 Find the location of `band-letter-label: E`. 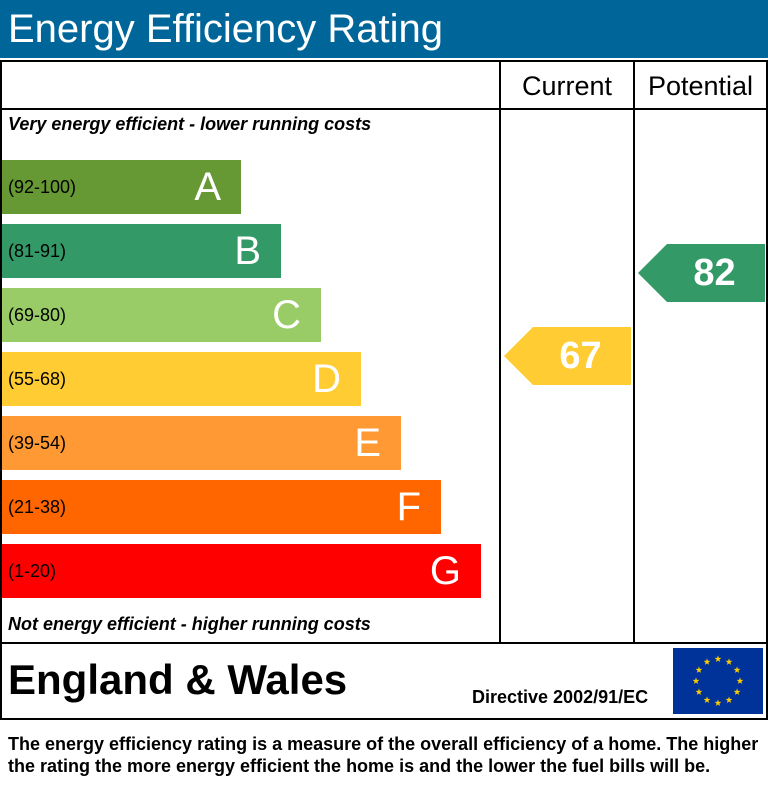

band-letter-label: E is located at coordinates (367, 443).